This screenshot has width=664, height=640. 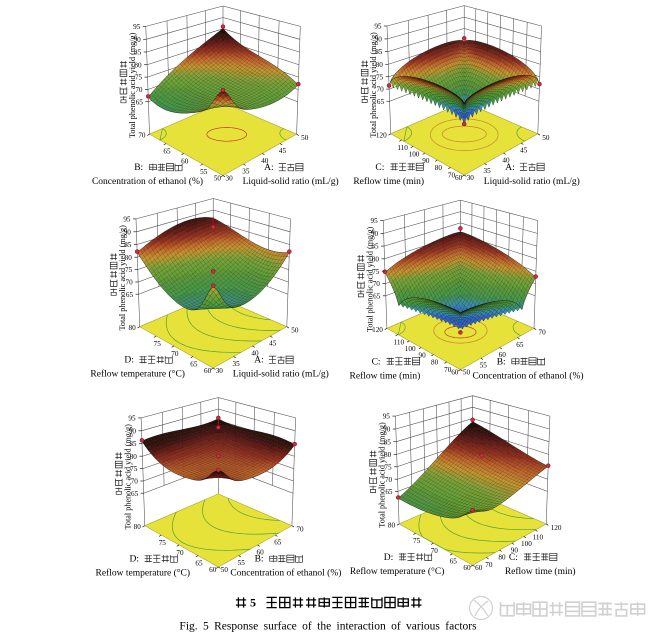 I want to click on svg-text: A:, so click(x=269, y=168).